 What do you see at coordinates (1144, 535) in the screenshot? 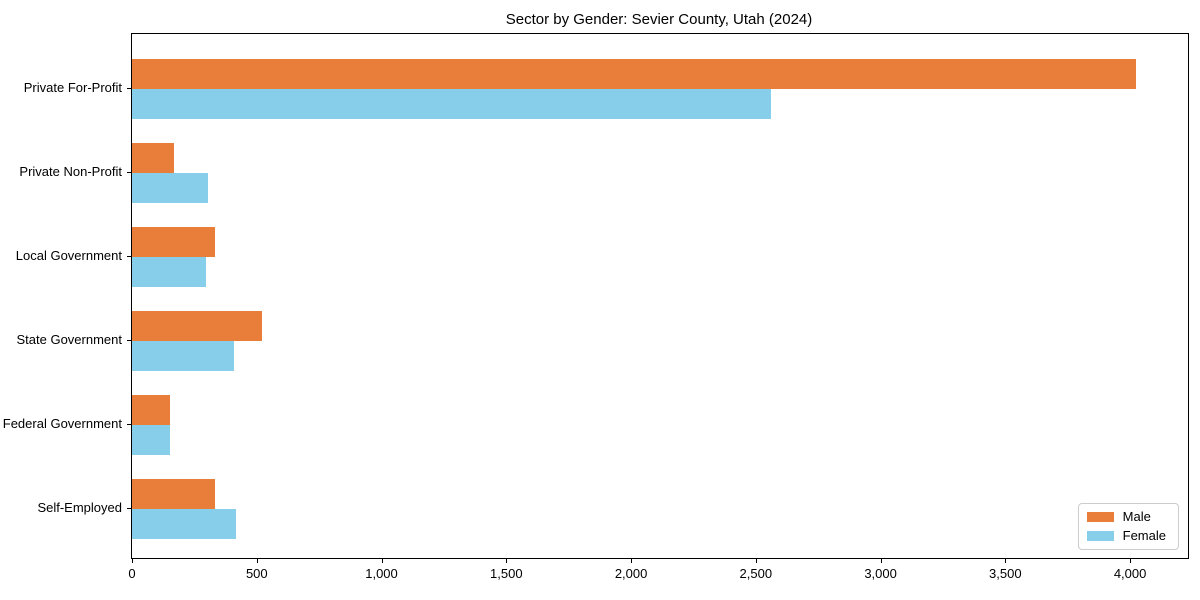
I see `legend-label-female: Female` at bounding box center [1144, 535].